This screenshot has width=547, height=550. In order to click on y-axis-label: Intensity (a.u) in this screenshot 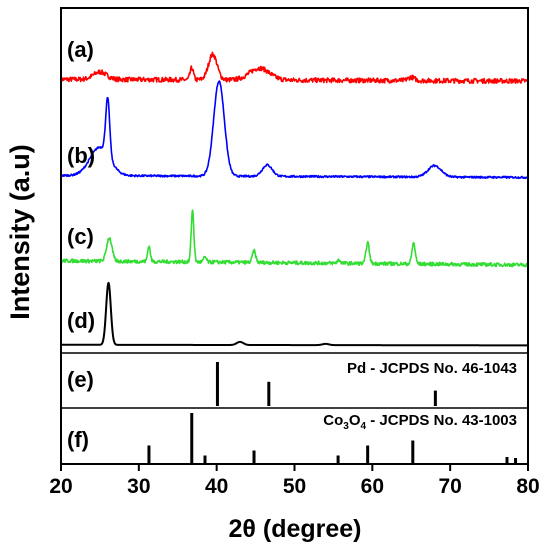, I will do `click(20, 232)`.